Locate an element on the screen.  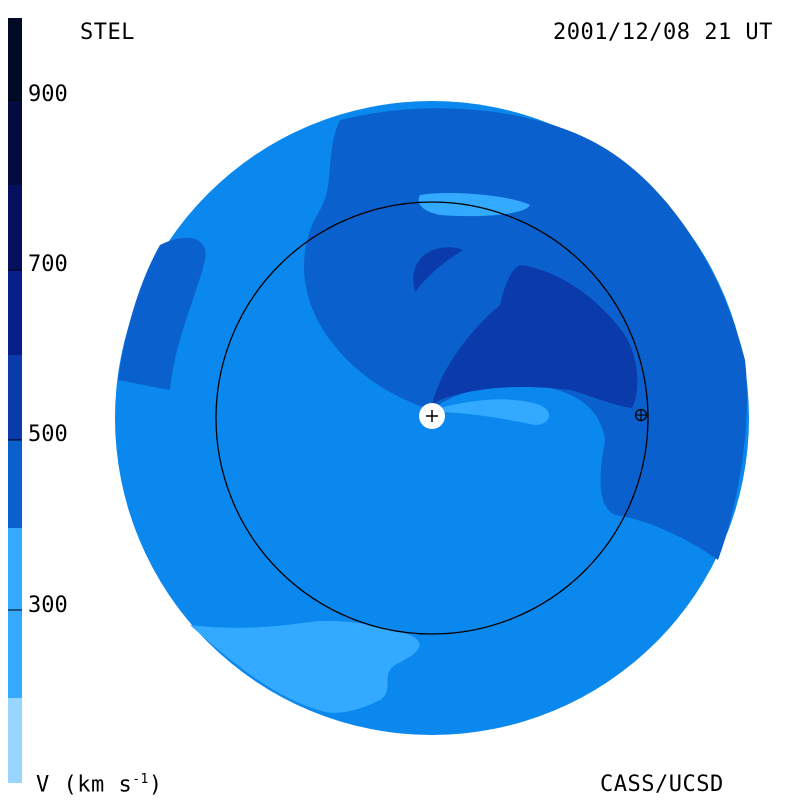
fast-wind-region is located at coordinates (535, 336).